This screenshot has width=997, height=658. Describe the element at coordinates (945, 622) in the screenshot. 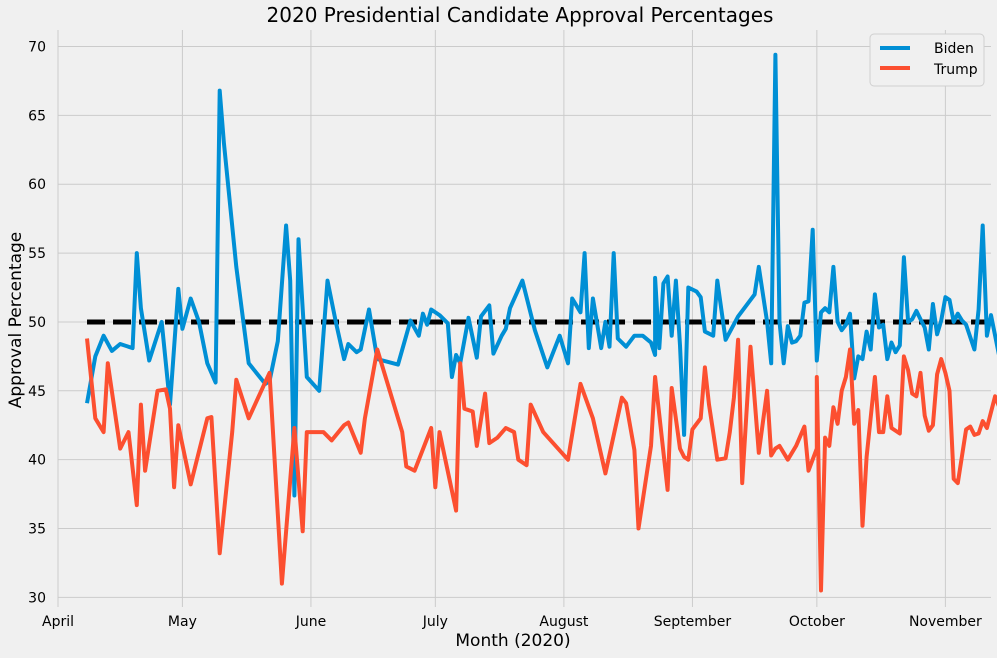

I see `x-tick-label: November` at that location.